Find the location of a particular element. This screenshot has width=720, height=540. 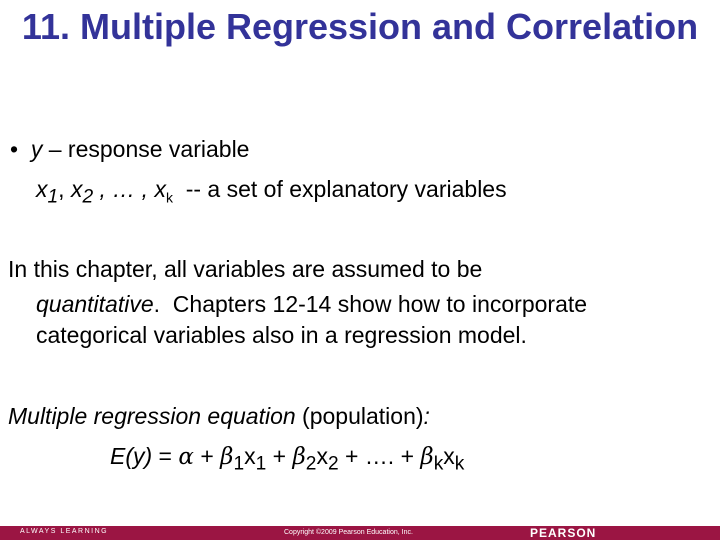

eq: = is located at coordinates (165, 456).